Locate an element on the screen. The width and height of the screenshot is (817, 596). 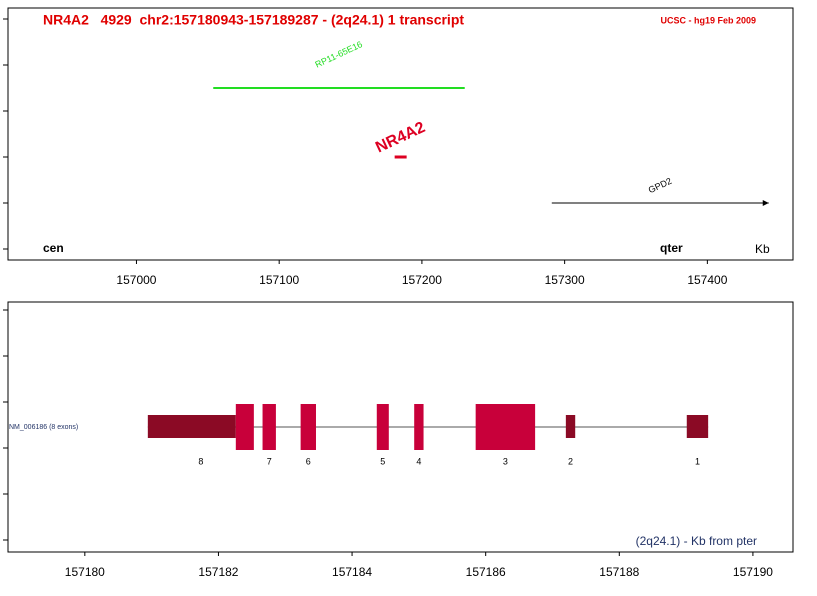
exon-label: 3 is located at coordinates (505, 461).